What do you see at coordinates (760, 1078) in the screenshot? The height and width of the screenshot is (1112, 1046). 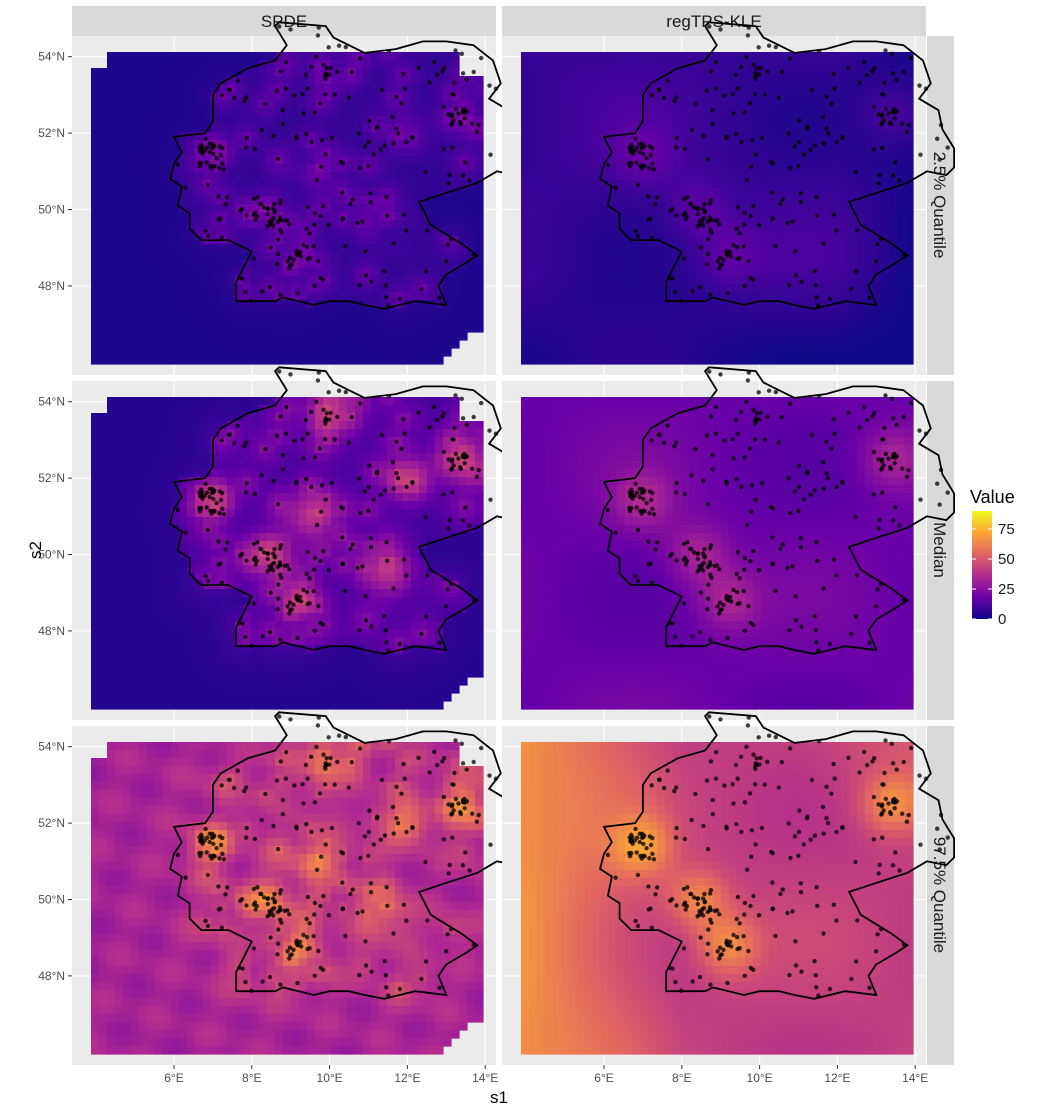 I see `x-tick-label: 10°E` at bounding box center [760, 1078].